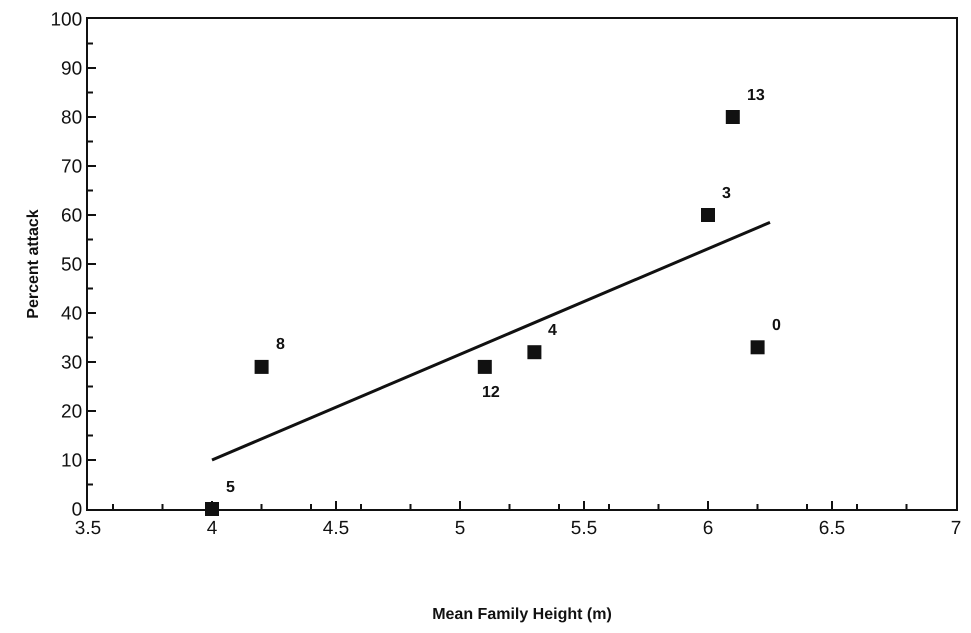 This screenshot has height=633, width=971. What do you see at coordinates (280, 344) in the screenshot?
I see `annotation: 8` at bounding box center [280, 344].